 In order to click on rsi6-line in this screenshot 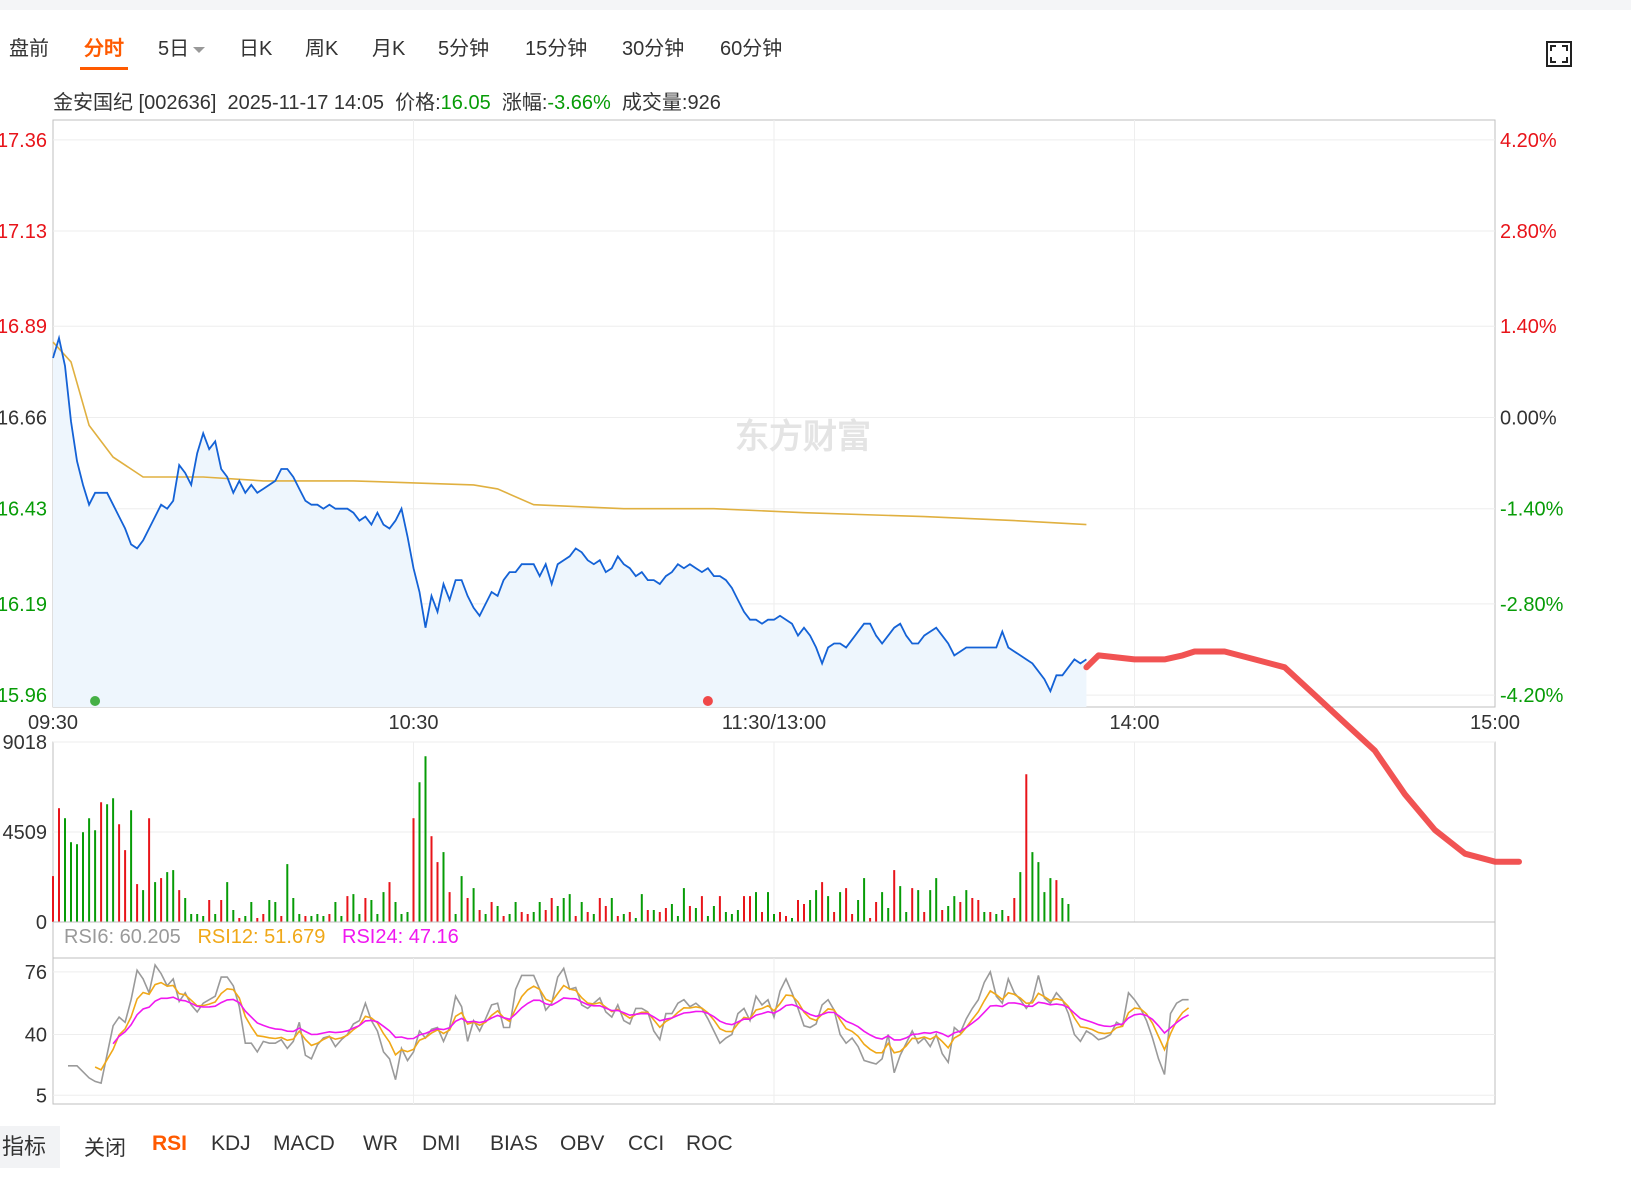, I will do `click(628, 1024)`.